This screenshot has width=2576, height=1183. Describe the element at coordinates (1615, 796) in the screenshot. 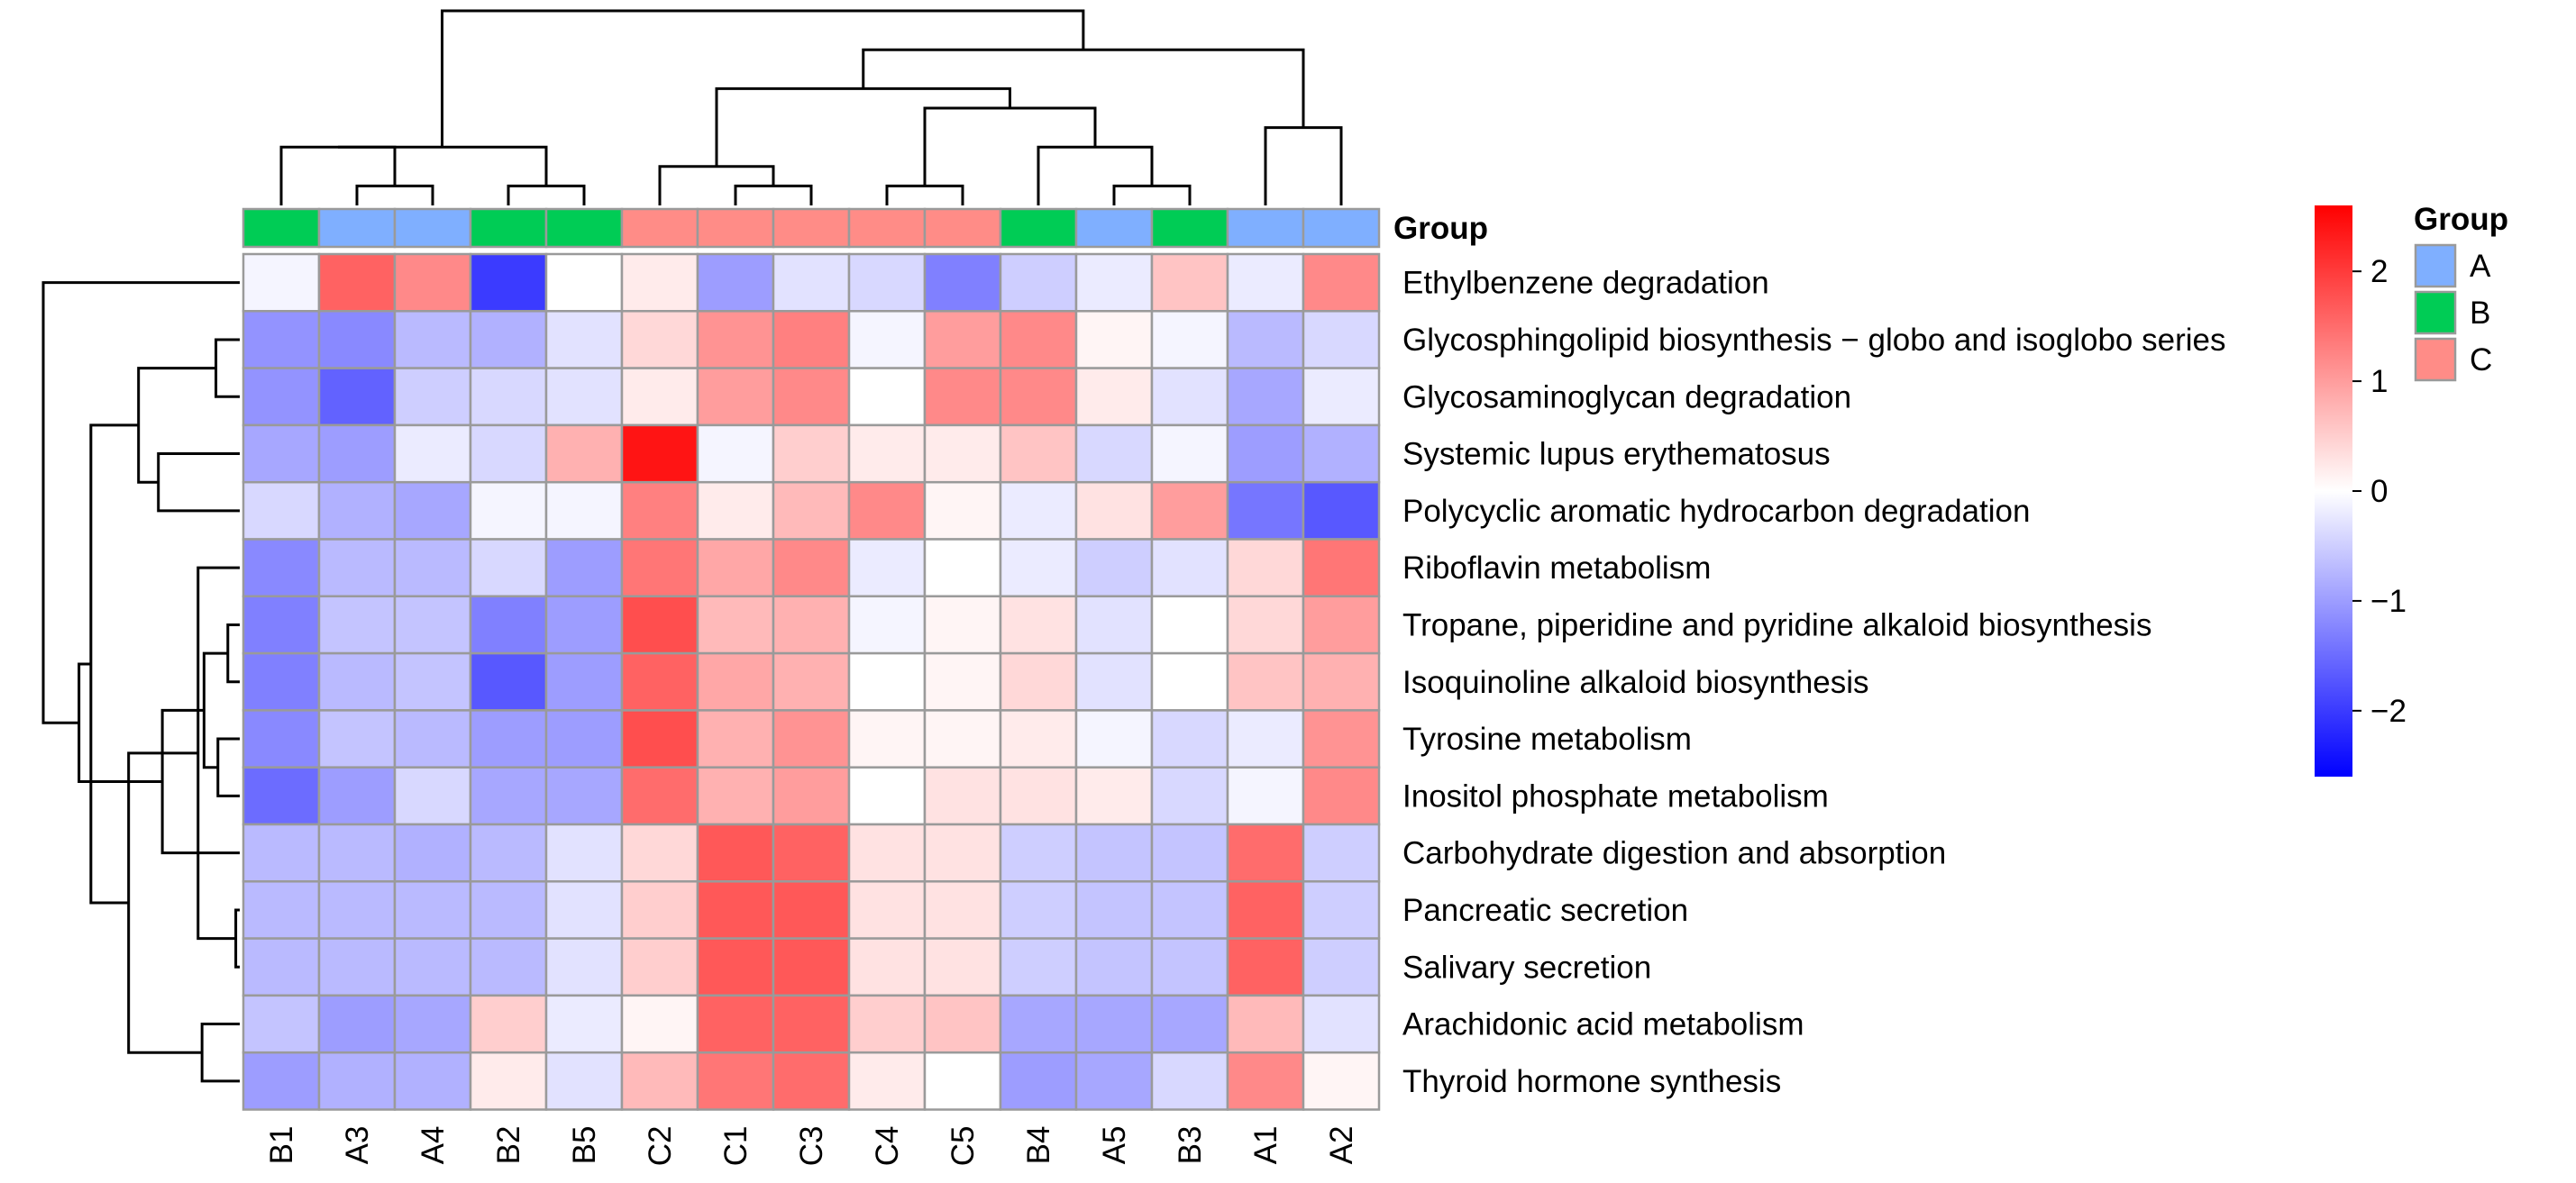

I see `row-label: Inositol phosphate metabolism` at that location.